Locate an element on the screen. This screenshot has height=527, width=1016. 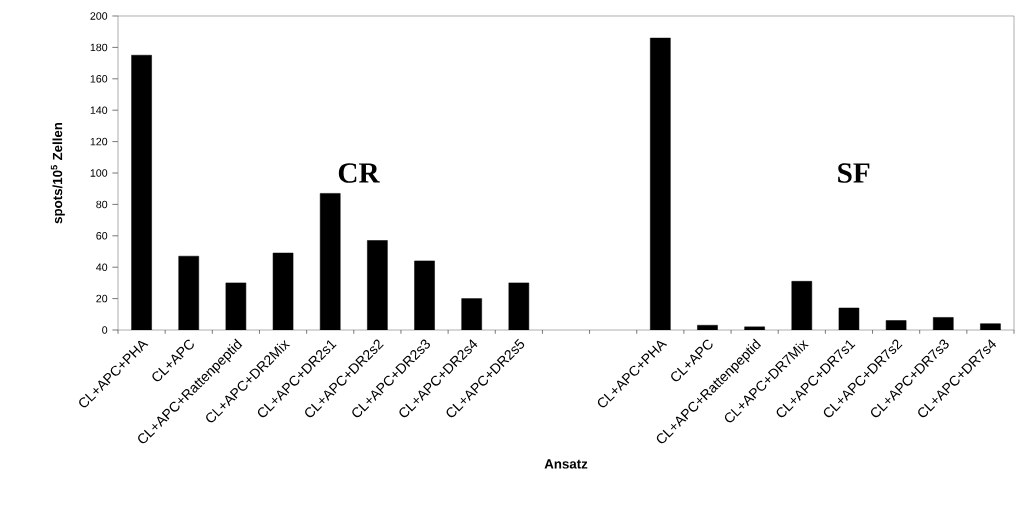
x-axis-title: Ansatz is located at coordinates (566, 464).